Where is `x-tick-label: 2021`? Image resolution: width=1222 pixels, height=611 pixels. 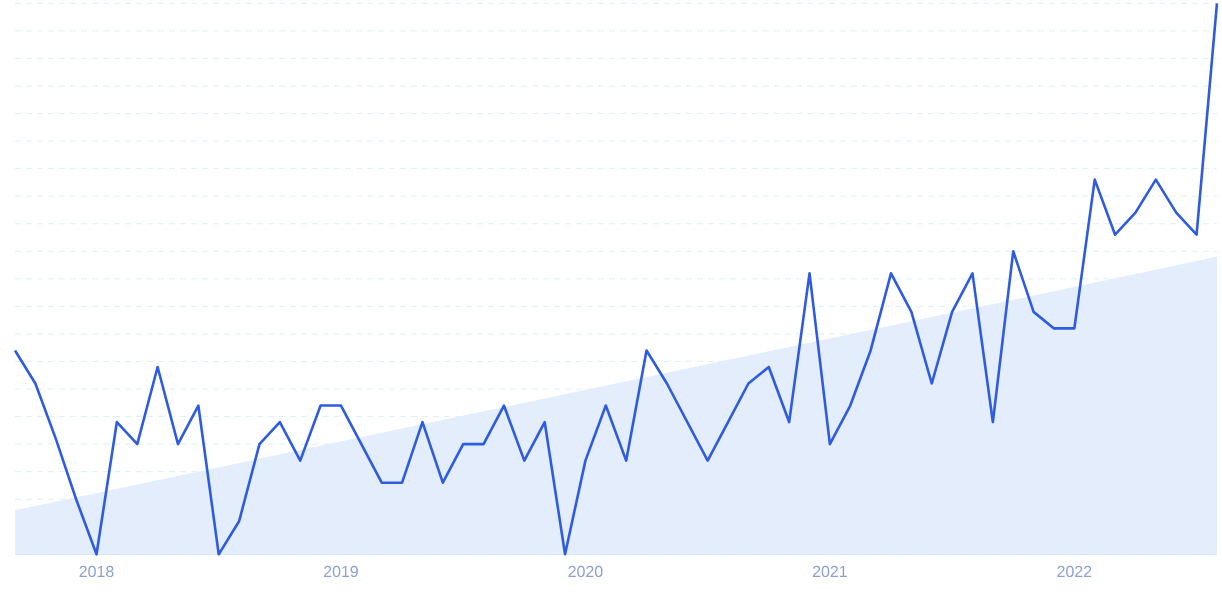
x-tick-label: 2021 is located at coordinates (829, 571).